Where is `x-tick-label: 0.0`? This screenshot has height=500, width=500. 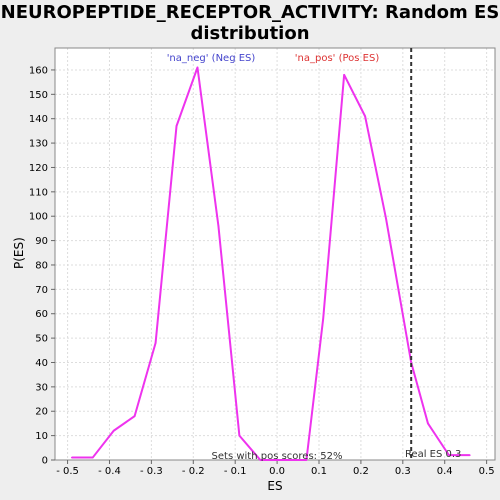
x-tick-label: 0.0 is located at coordinates (277, 471).